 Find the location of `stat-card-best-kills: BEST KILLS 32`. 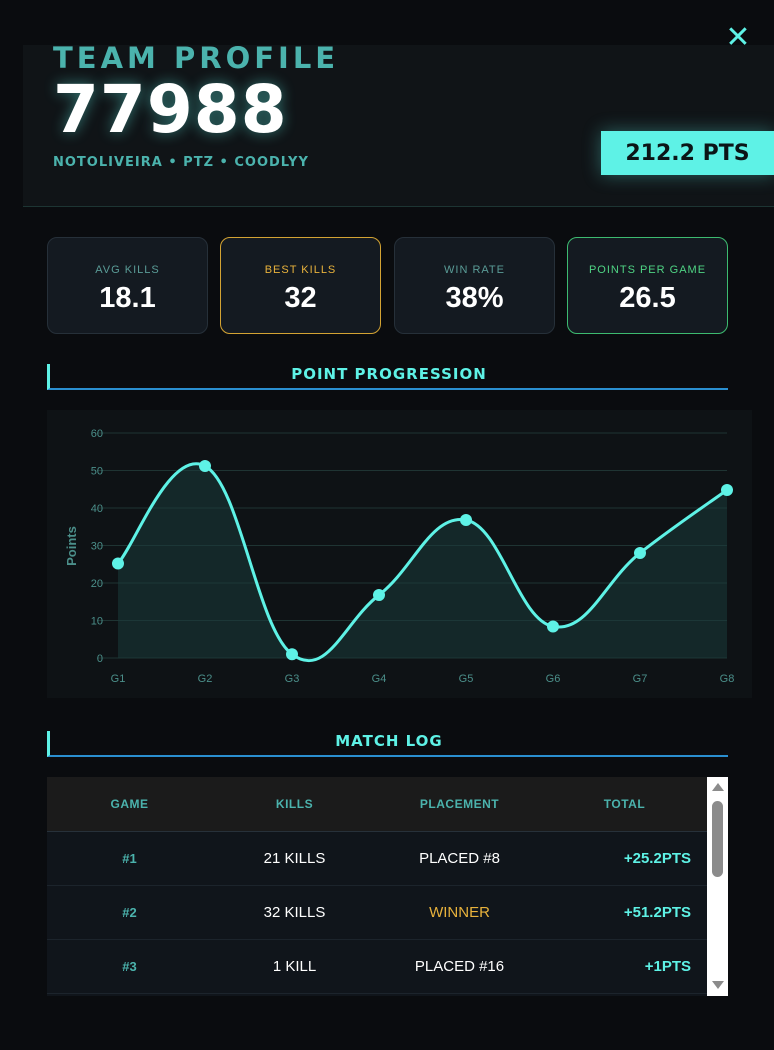

stat-card-best-kills: BEST KILLS 32 is located at coordinates (300, 285).